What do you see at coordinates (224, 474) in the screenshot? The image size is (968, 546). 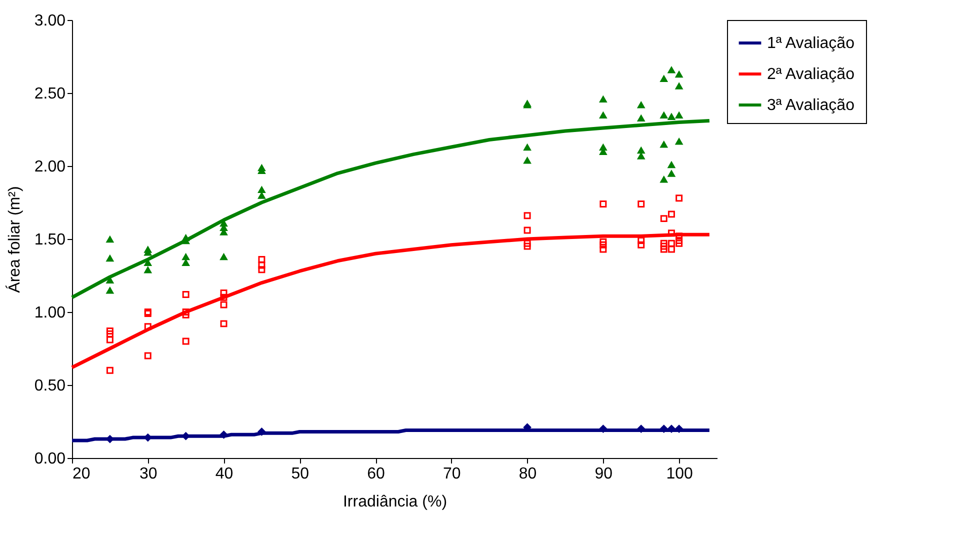 I see `x-tick-label: 40` at bounding box center [224, 474].